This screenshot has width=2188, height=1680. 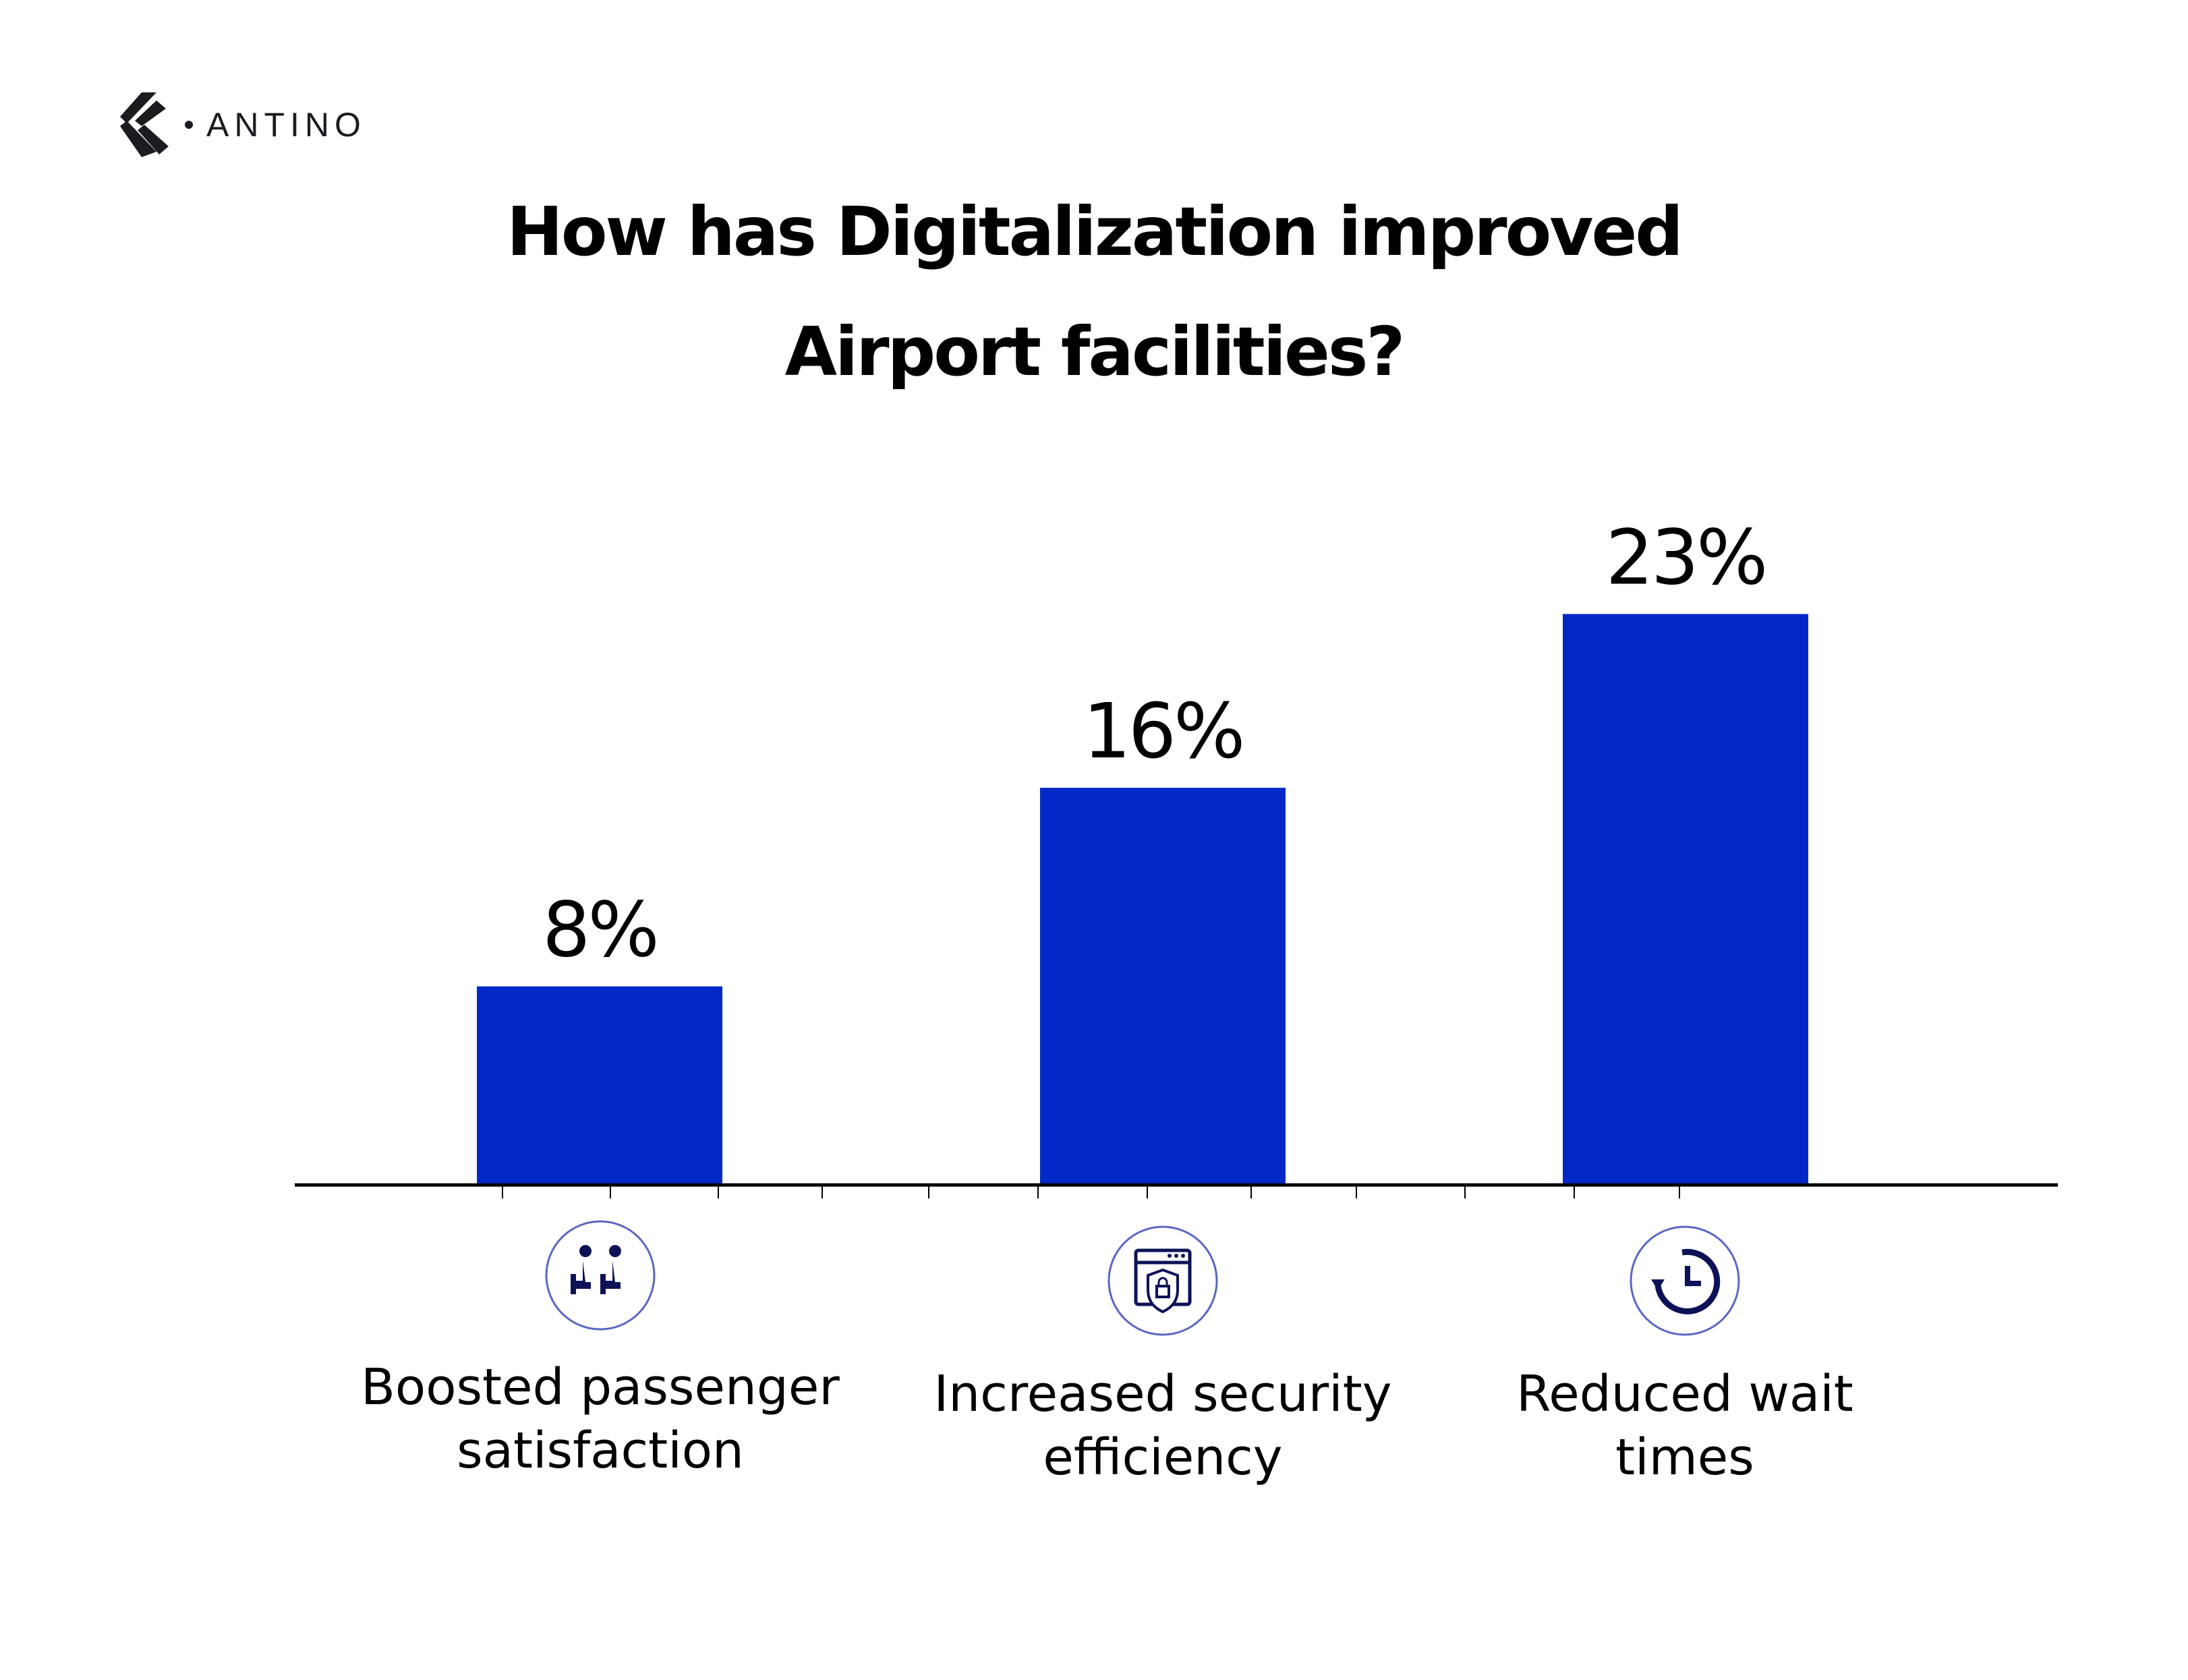 What do you see at coordinates (286, 125) in the screenshot?
I see `brand-name: ANTINO` at bounding box center [286, 125].